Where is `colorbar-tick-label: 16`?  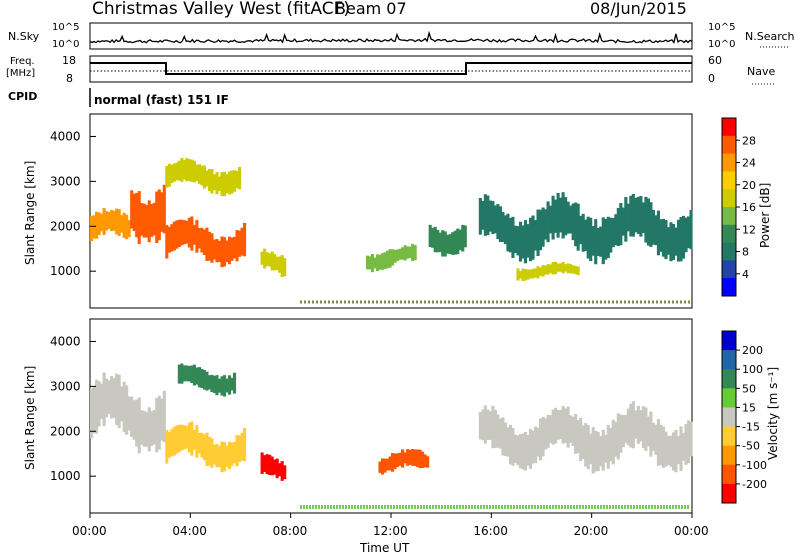
colorbar-tick-label: 16 is located at coordinates (749, 207).